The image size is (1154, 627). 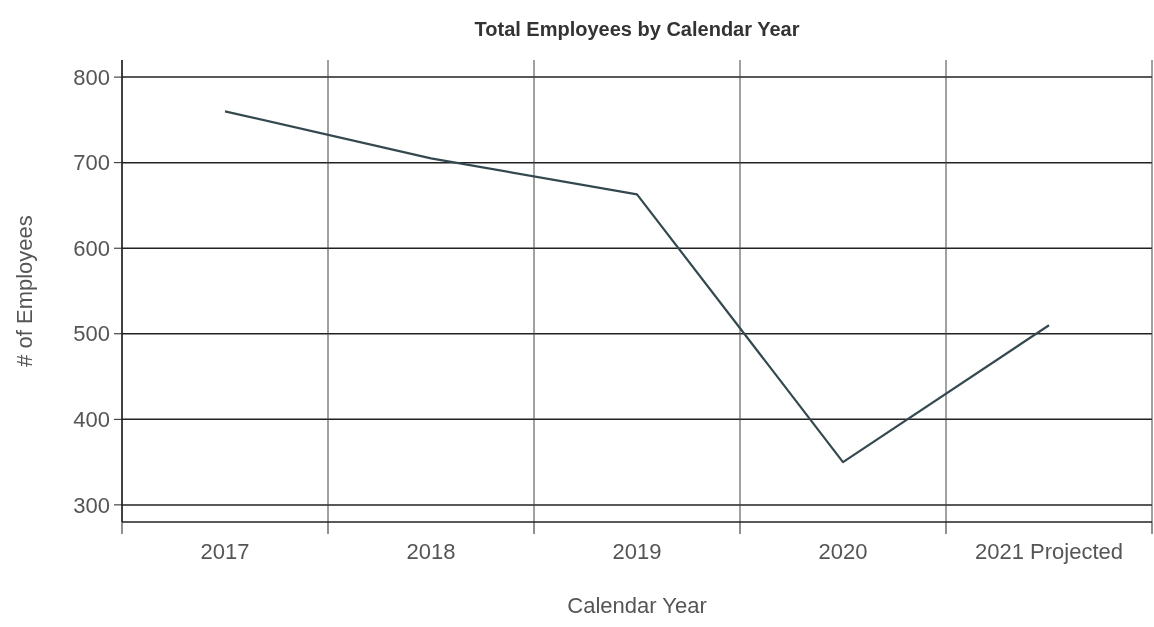 I want to click on y-tick-label: 500, so click(x=91, y=334).